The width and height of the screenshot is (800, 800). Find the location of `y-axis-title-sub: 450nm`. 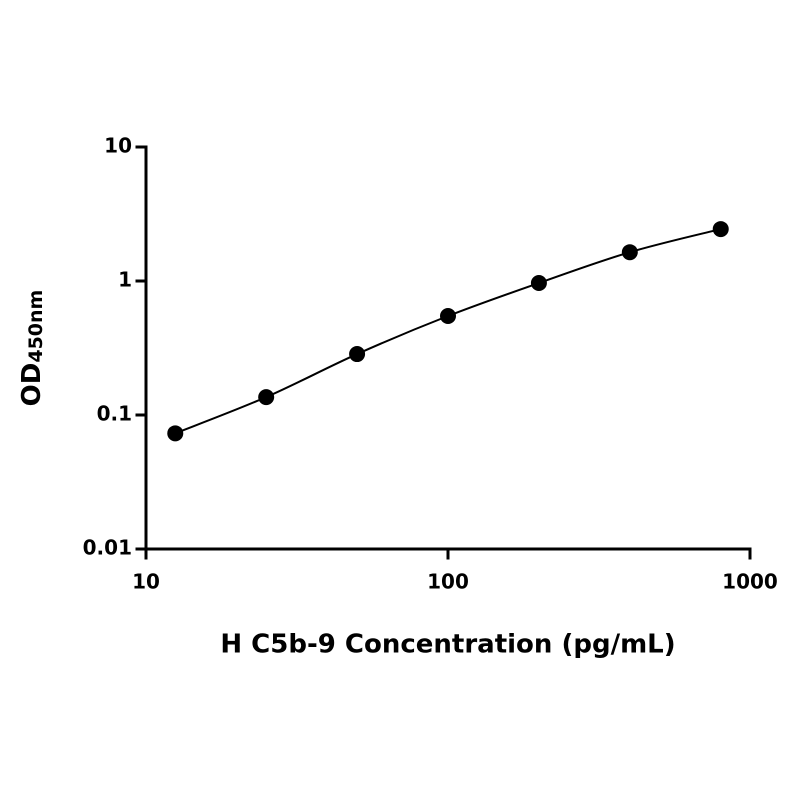

y-axis-title-sub: 450nm is located at coordinates (36, 326).